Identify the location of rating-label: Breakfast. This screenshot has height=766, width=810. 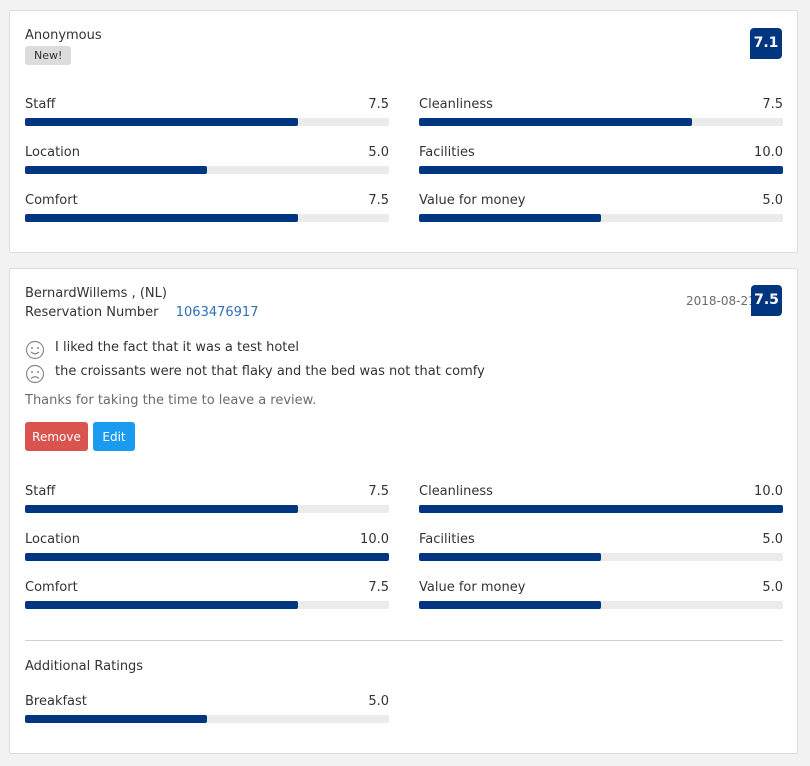
(56, 701).